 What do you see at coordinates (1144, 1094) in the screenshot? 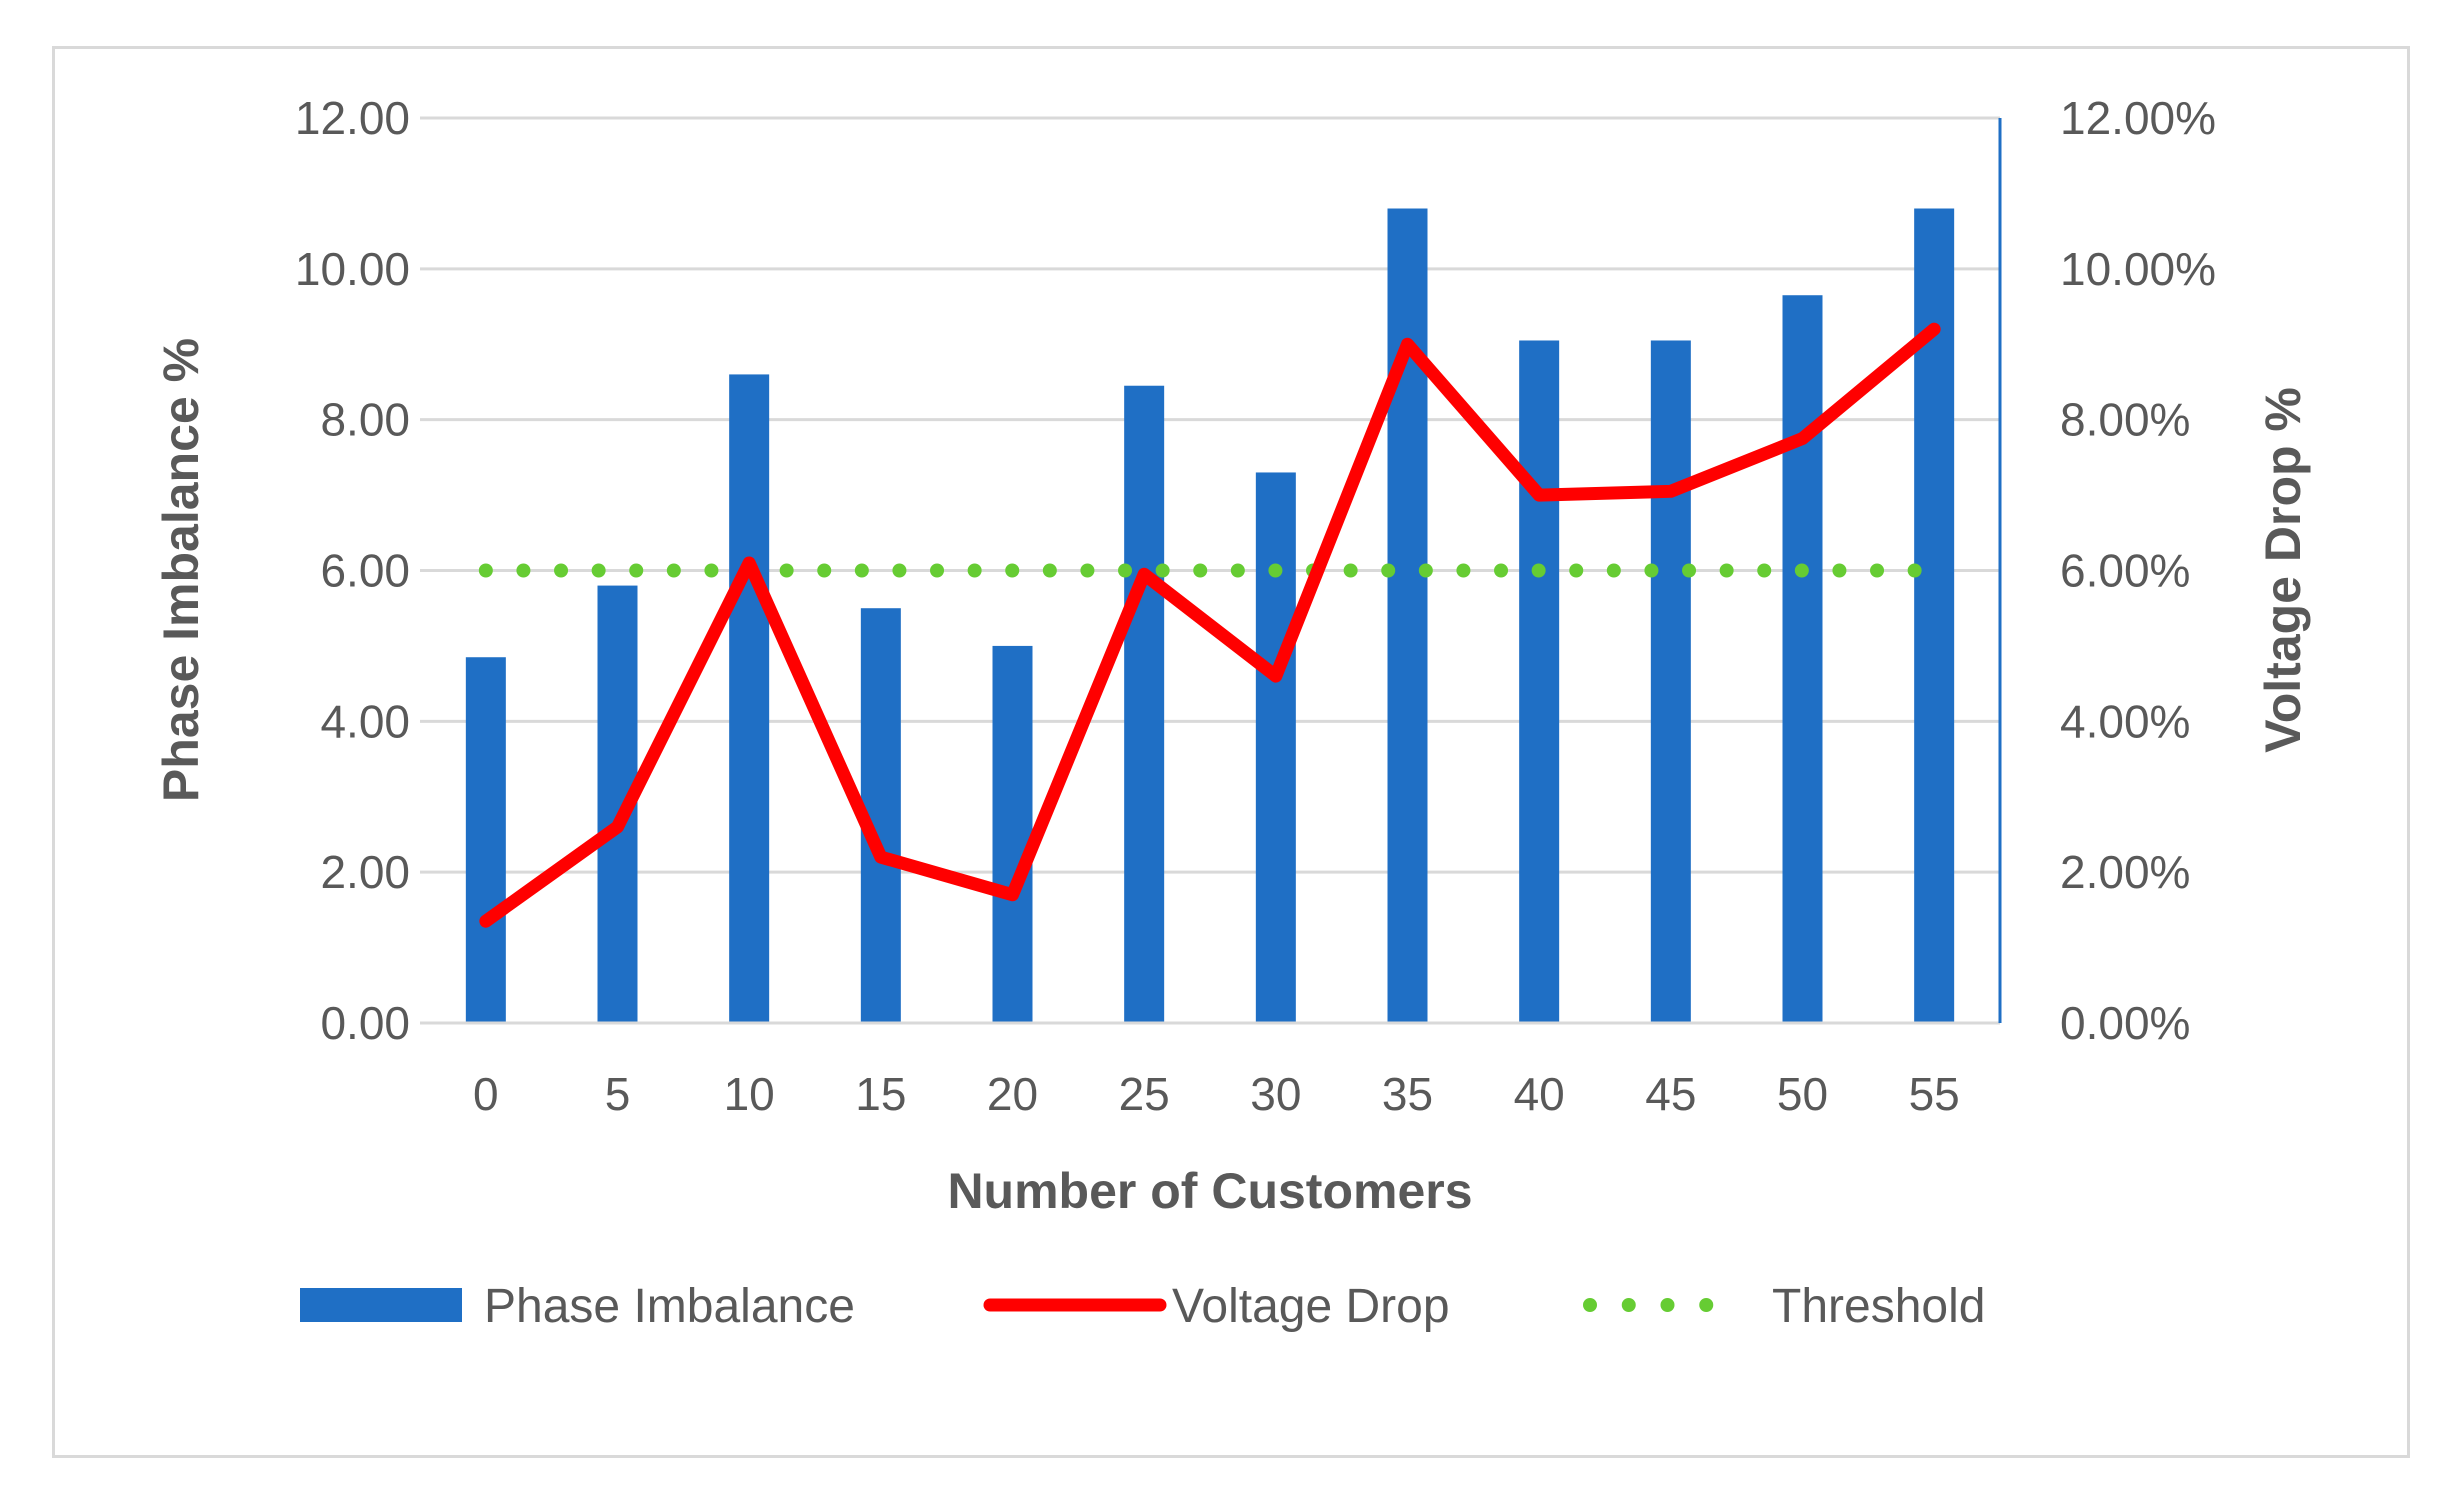
I see `x-tick-label: 25` at bounding box center [1144, 1094].